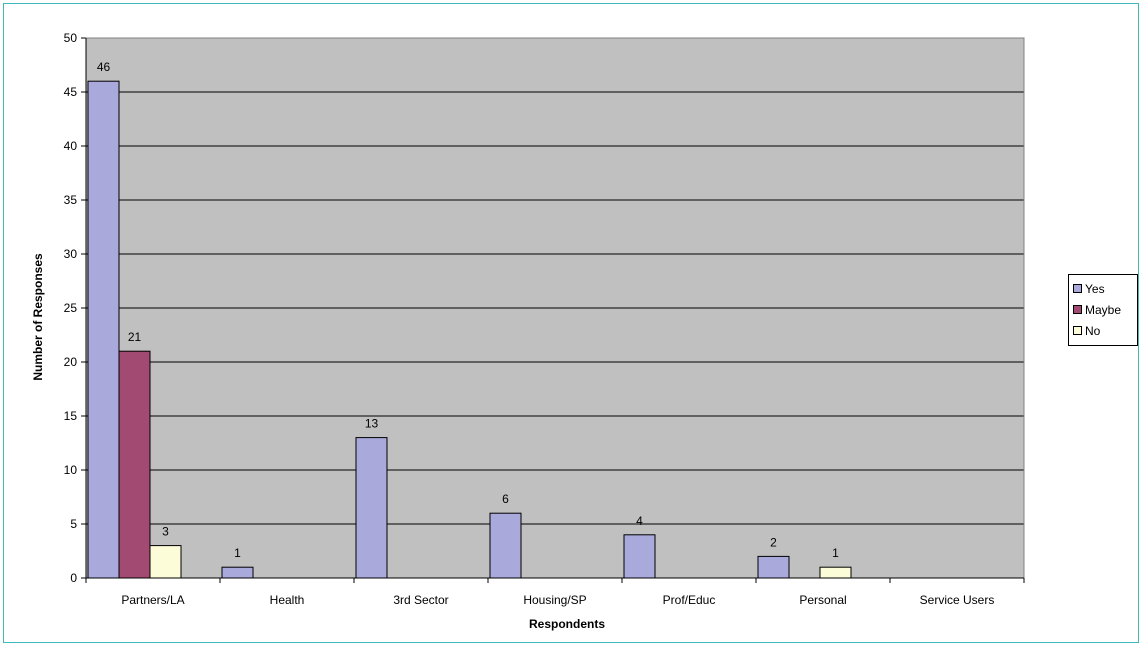  I want to click on y-tick-label: 50, so click(71, 38).